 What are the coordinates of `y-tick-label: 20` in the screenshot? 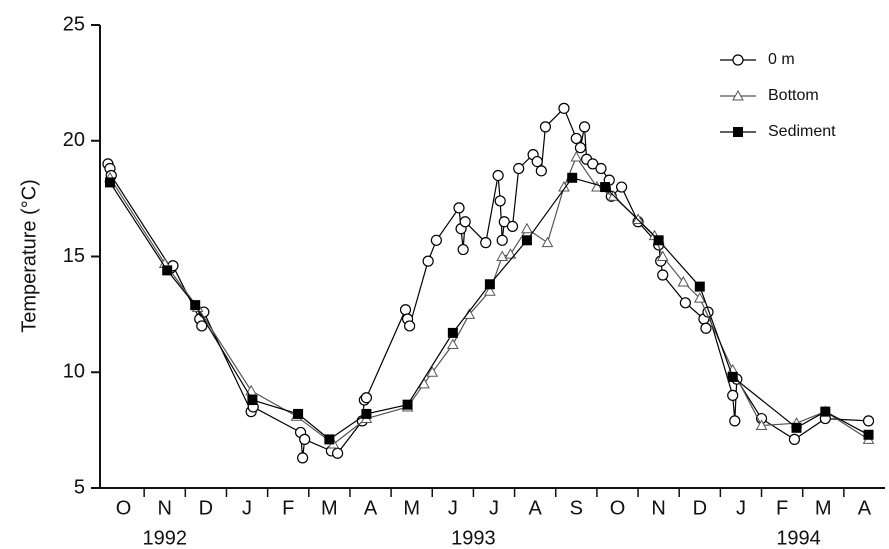 It's located at (74, 140).